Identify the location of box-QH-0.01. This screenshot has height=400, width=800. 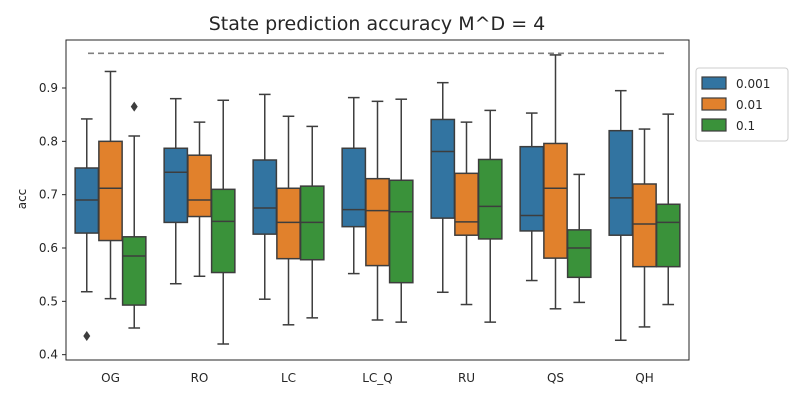
(644, 228).